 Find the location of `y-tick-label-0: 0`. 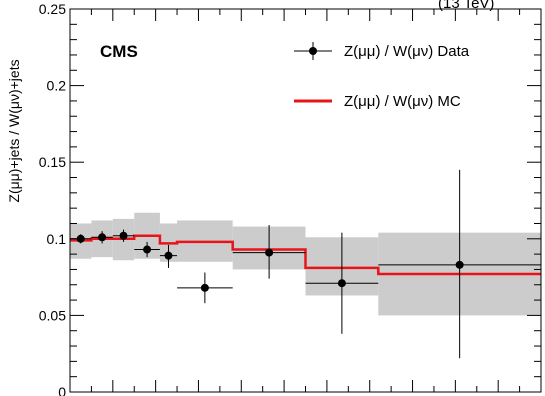

y-tick-label-0: 0 is located at coordinates (62, 390).